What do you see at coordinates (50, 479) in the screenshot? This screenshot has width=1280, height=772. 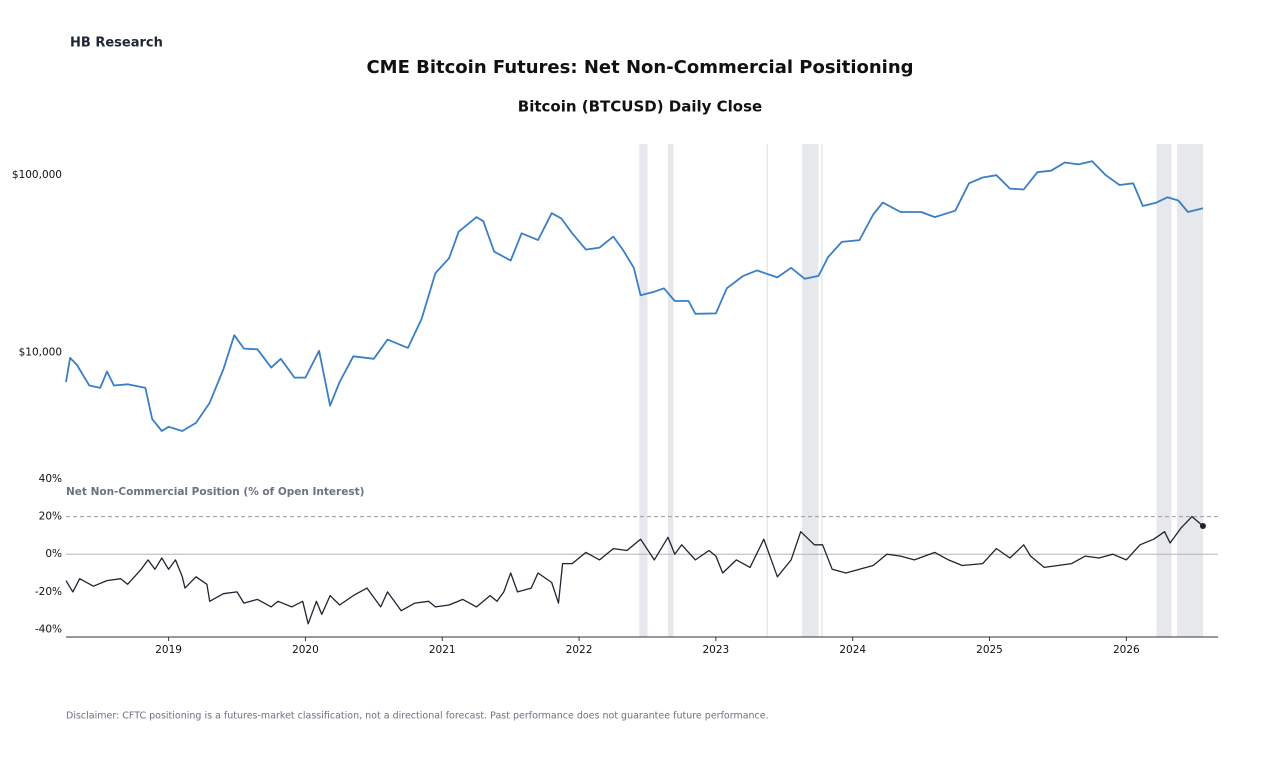 I see `y-tick-label: 40%` at bounding box center [50, 479].